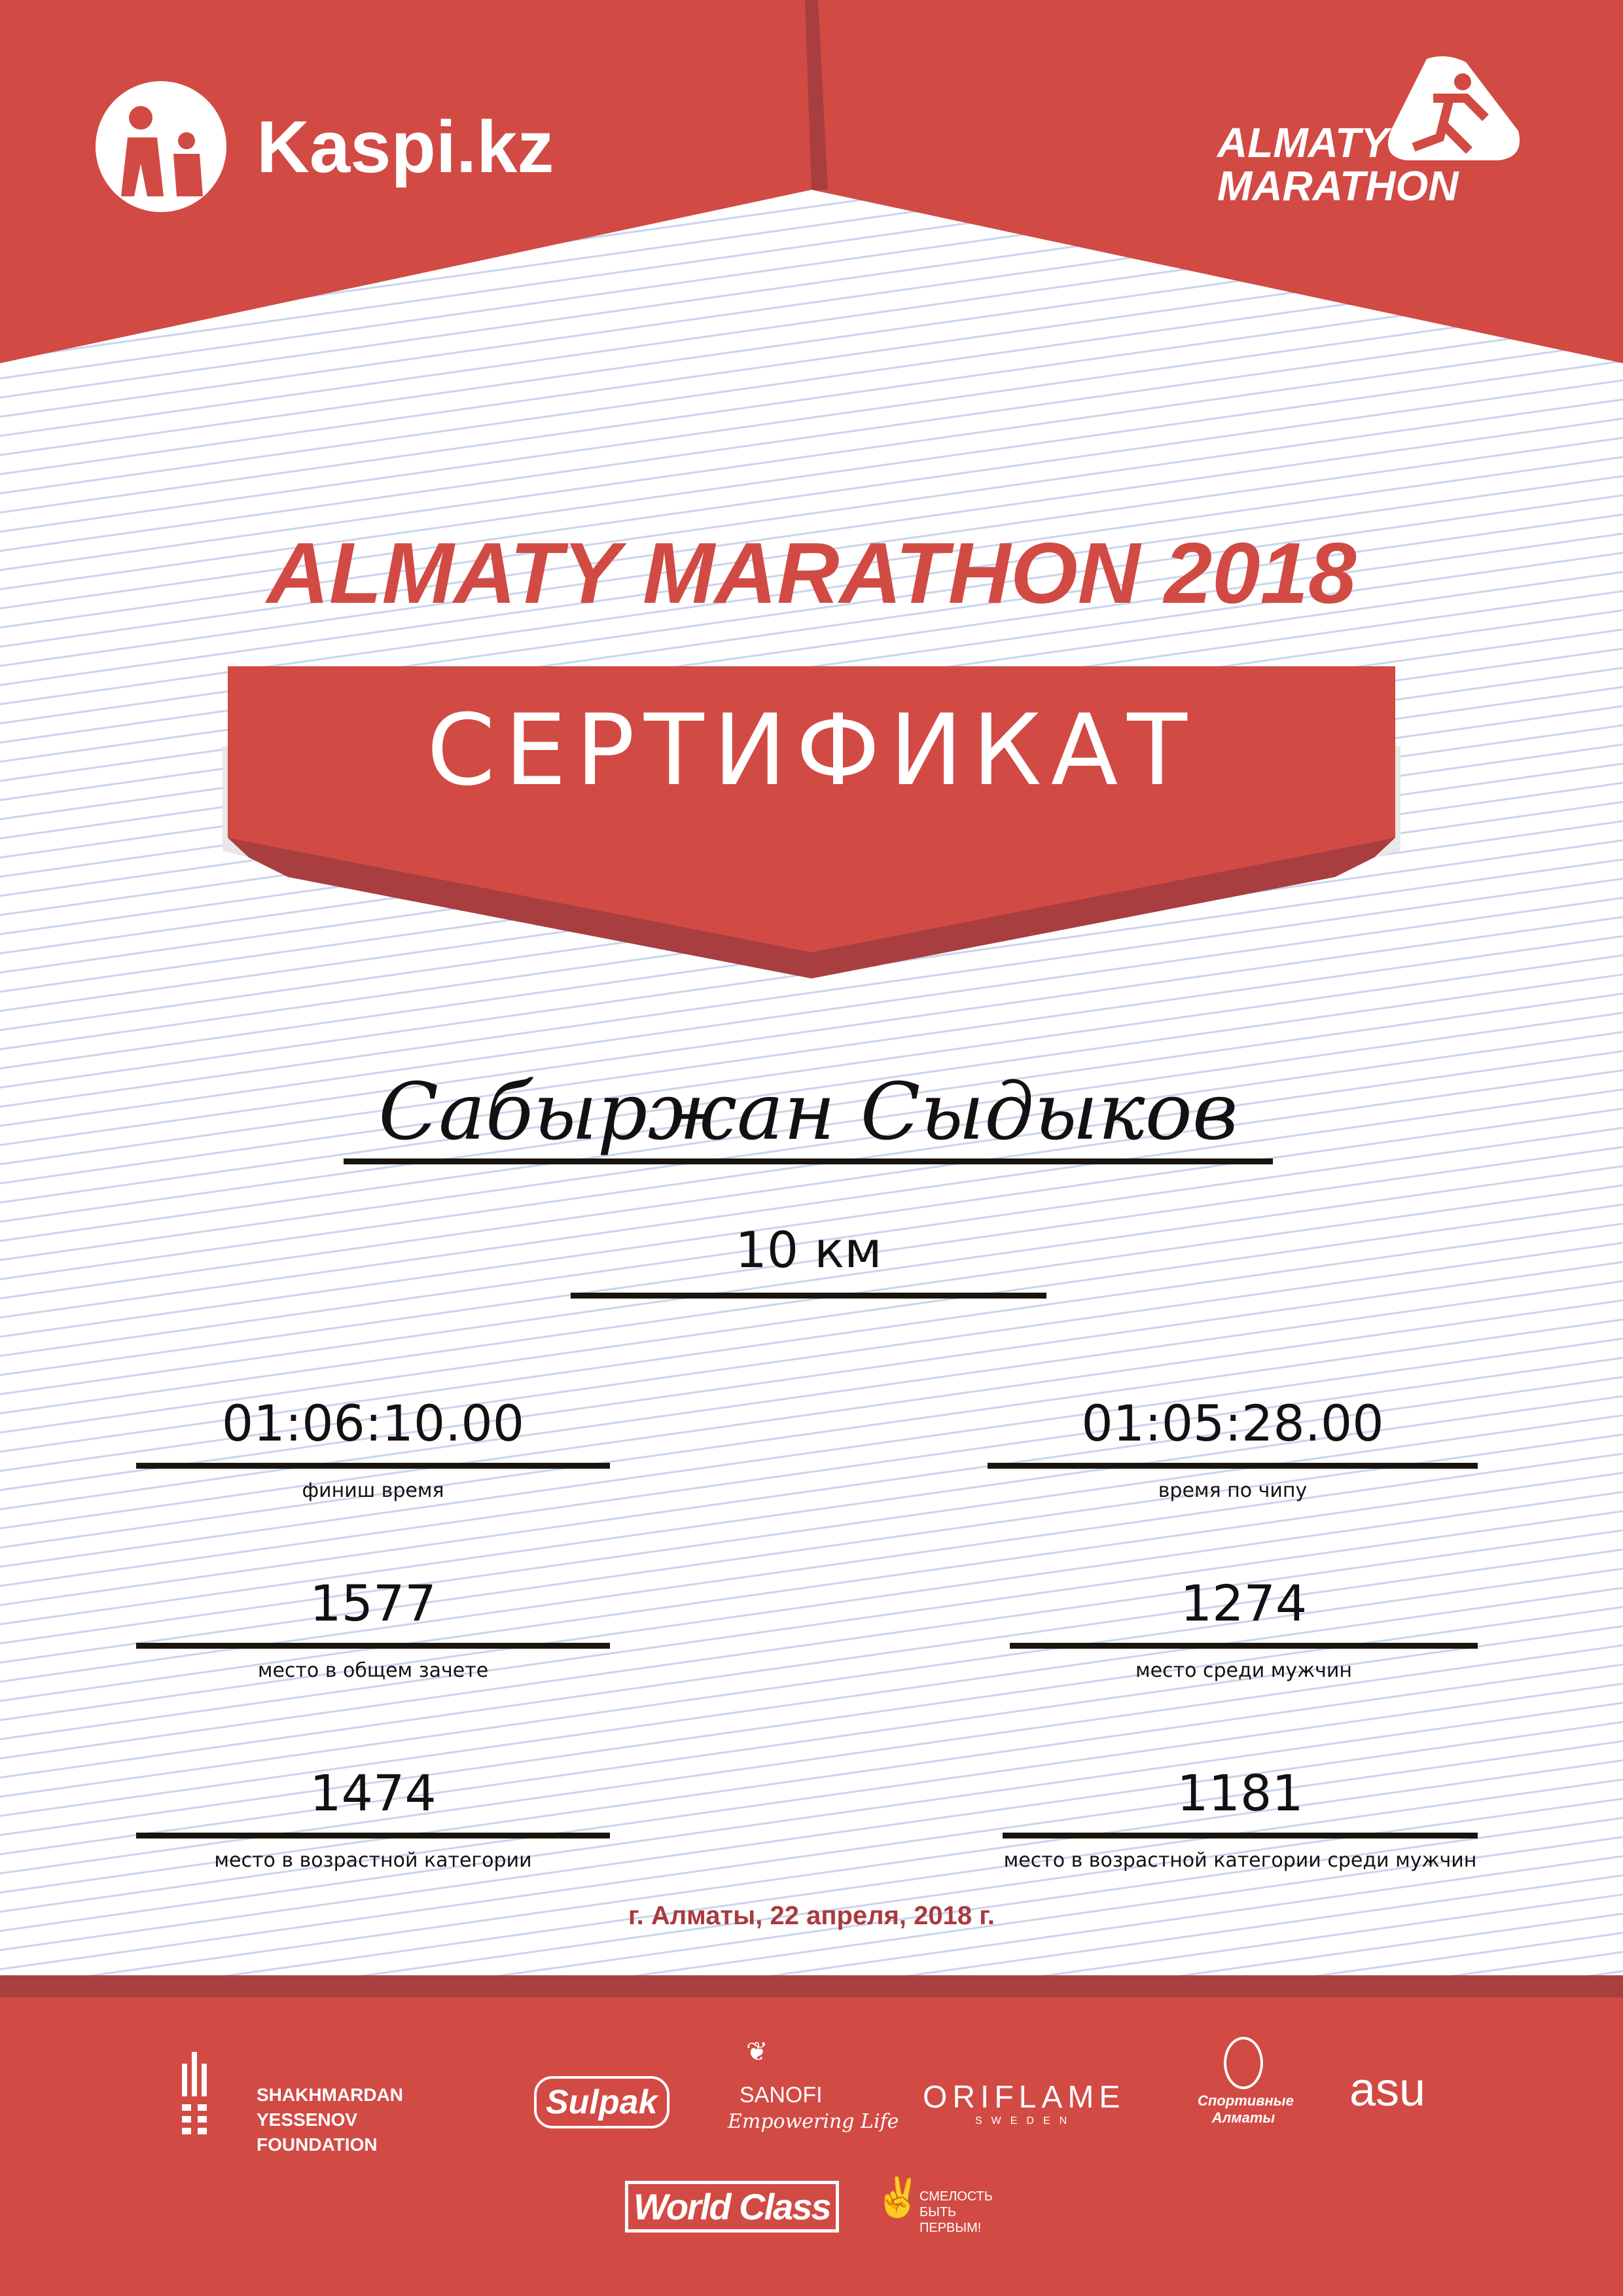 The width and height of the screenshot is (1623, 2296). Describe the element at coordinates (781, 2095) in the screenshot. I see `sanofi-logo: SANOFI` at that location.